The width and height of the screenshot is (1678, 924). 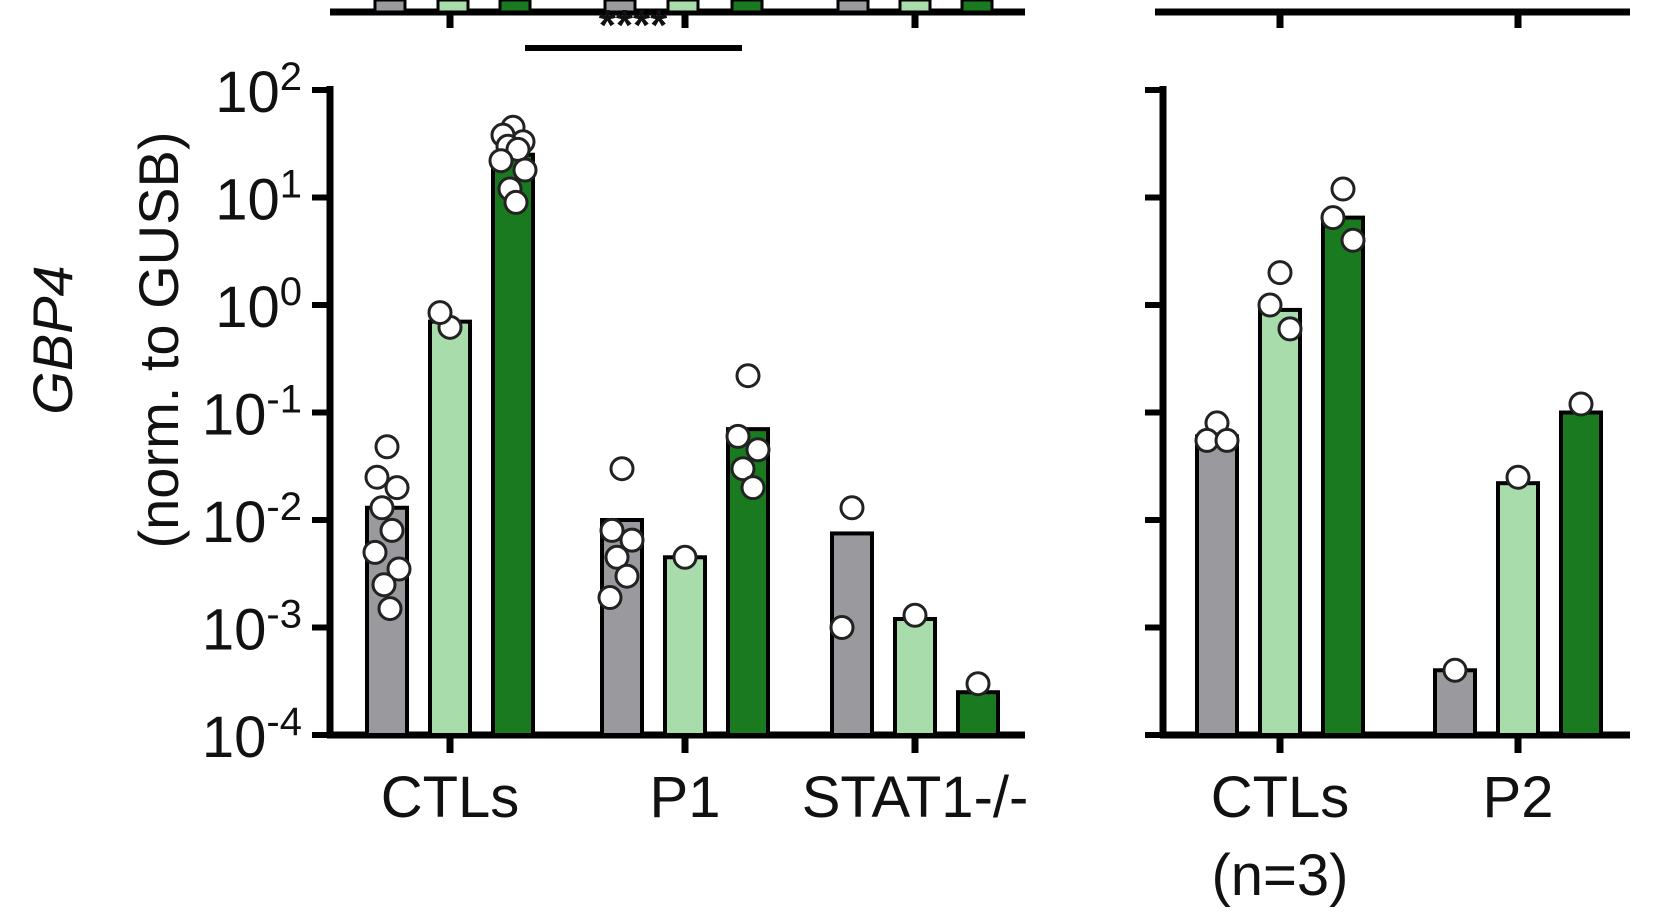 What do you see at coordinates (1518, 797) in the screenshot?
I see `x-tick-label: P2` at bounding box center [1518, 797].